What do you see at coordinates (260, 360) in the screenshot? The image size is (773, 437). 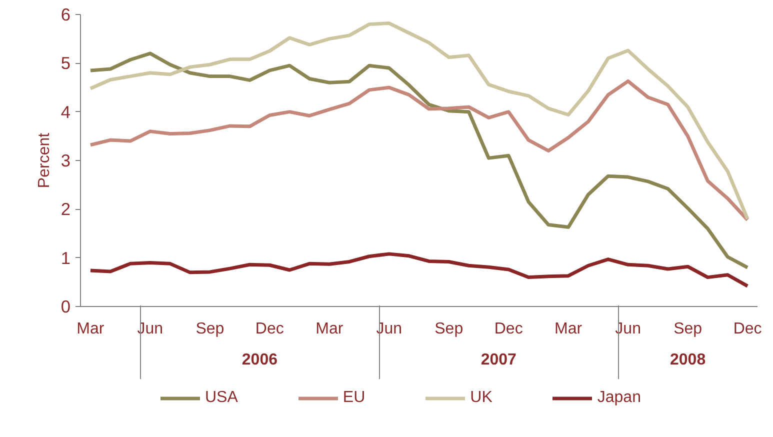 I see `text: 2006` at bounding box center [260, 360].